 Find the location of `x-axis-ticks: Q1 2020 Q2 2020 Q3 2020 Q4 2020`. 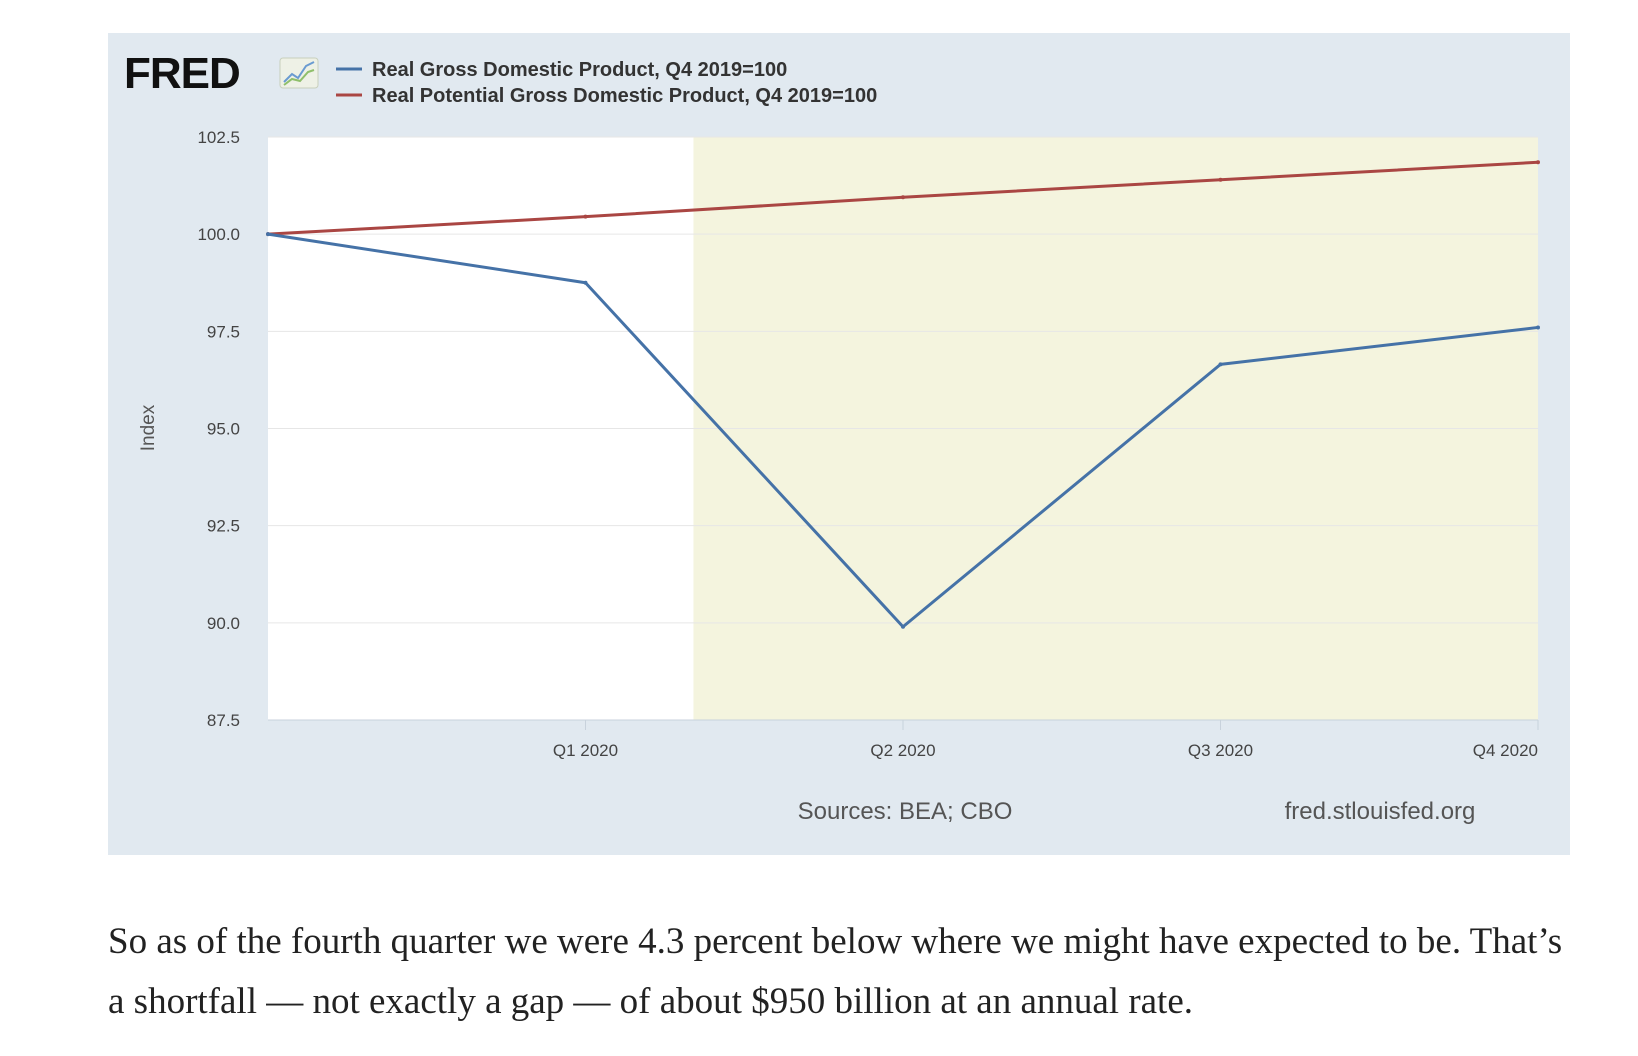

x-axis-ticks: Q1 2020 Q2 2020 Q3 2020 Q4 2020 is located at coordinates (1046, 740).